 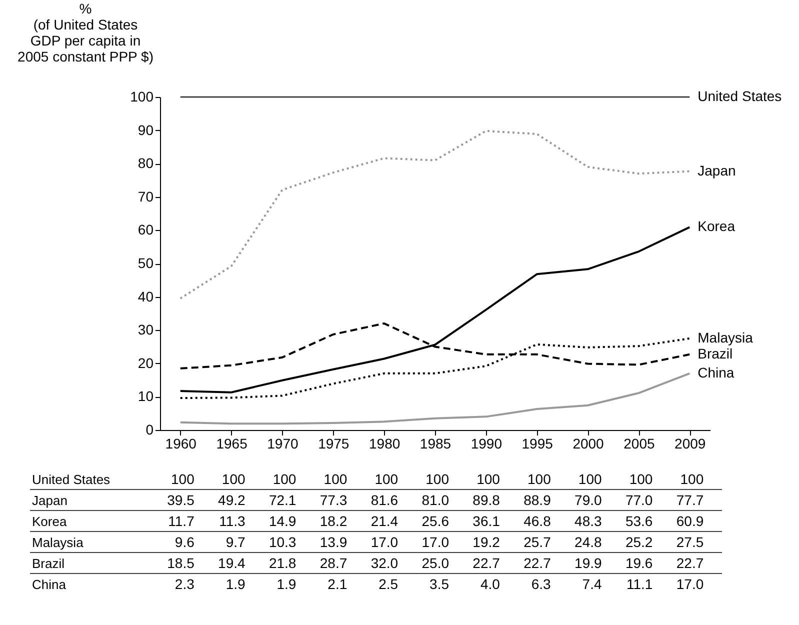 I want to click on data-label: 19.2, so click(x=486, y=542).